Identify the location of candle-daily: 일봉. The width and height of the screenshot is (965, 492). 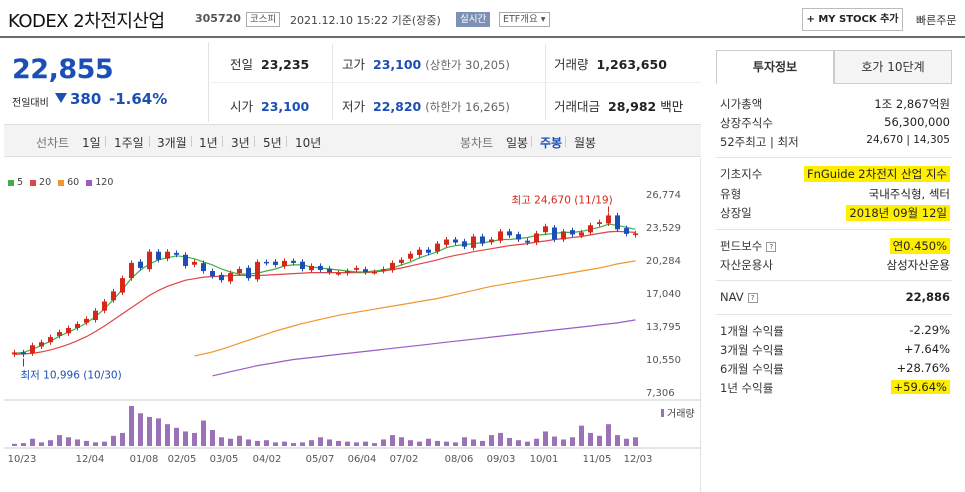
(517, 143).